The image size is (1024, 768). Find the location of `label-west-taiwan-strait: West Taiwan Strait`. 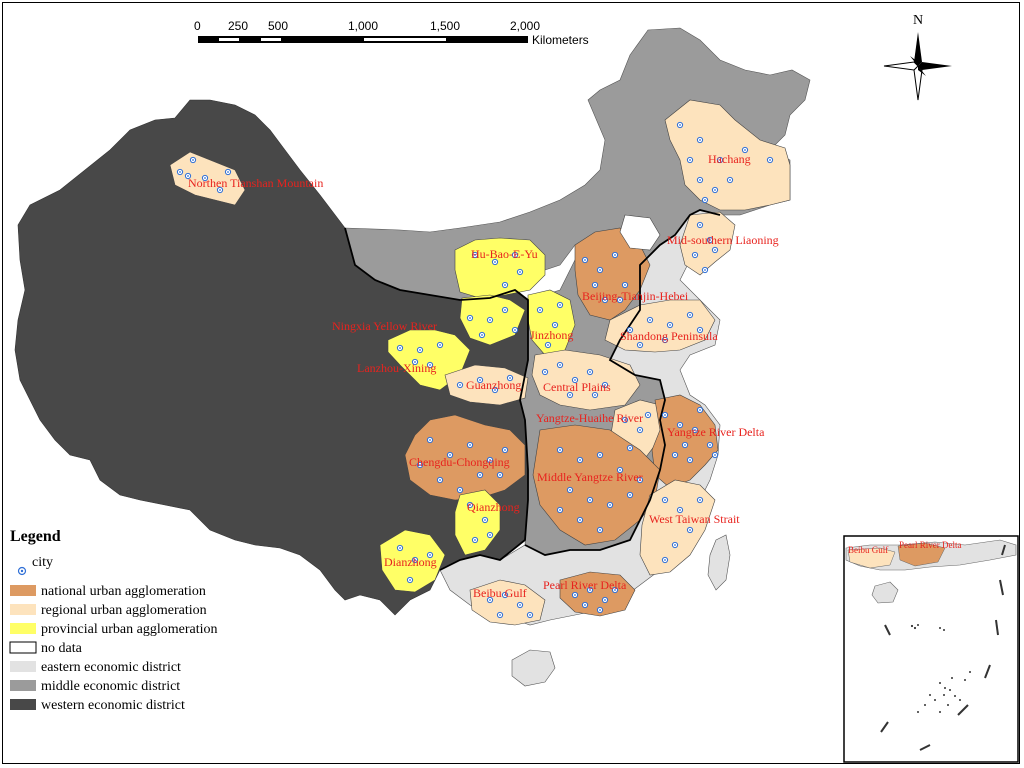

label-west-taiwan-strait: West Taiwan Strait is located at coordinates (694, 519).